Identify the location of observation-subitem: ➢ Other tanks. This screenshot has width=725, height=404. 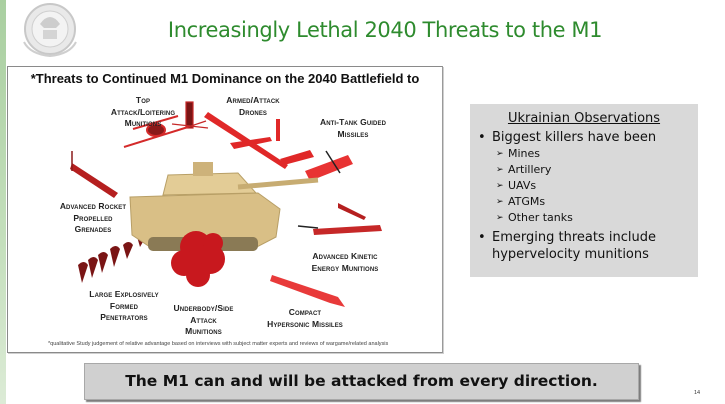
(534, 217).